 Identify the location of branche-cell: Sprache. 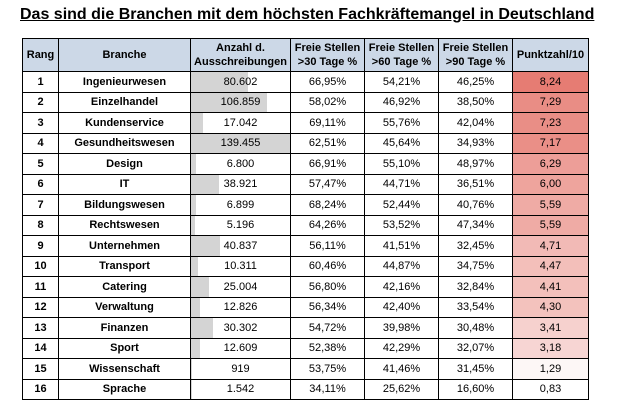
(124, 389).